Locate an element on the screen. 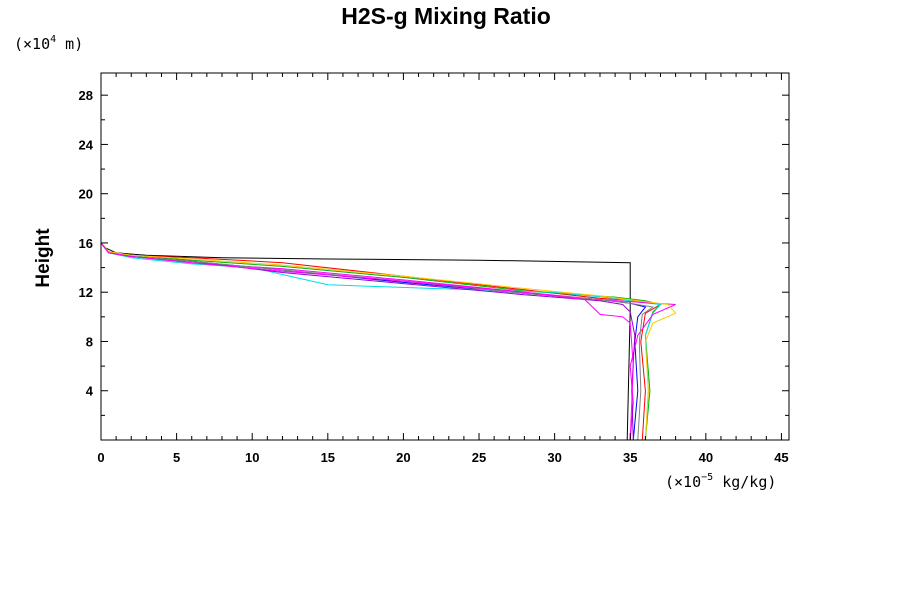  y-units-suffix: m) is located at coordinates (69, 44).